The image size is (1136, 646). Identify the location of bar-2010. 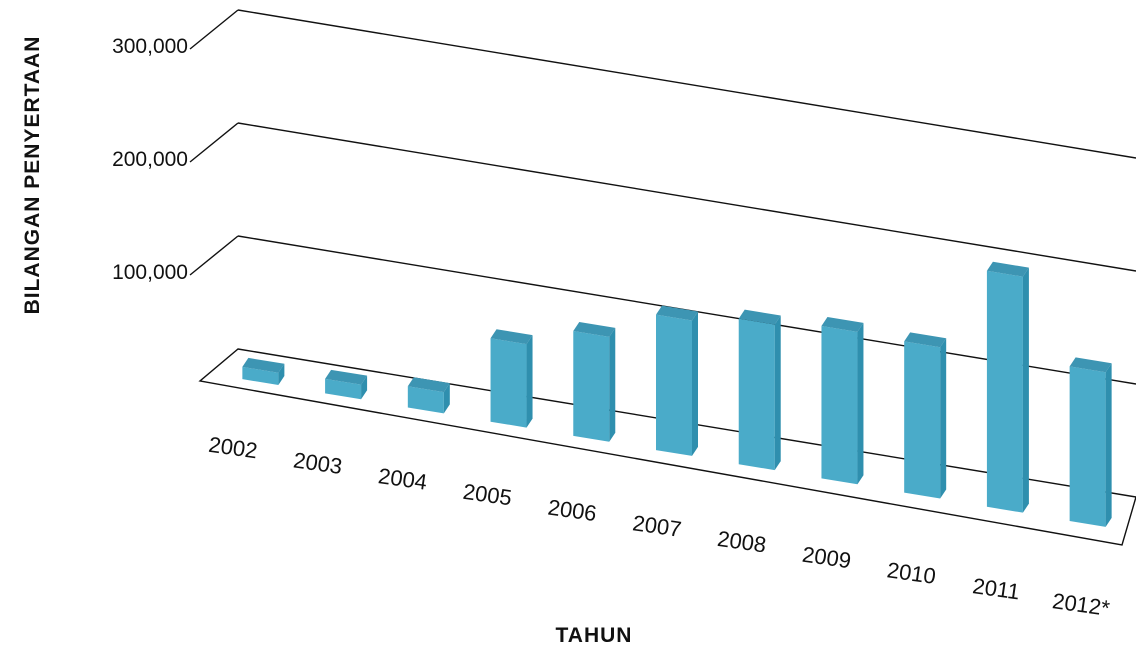
(925, 415).